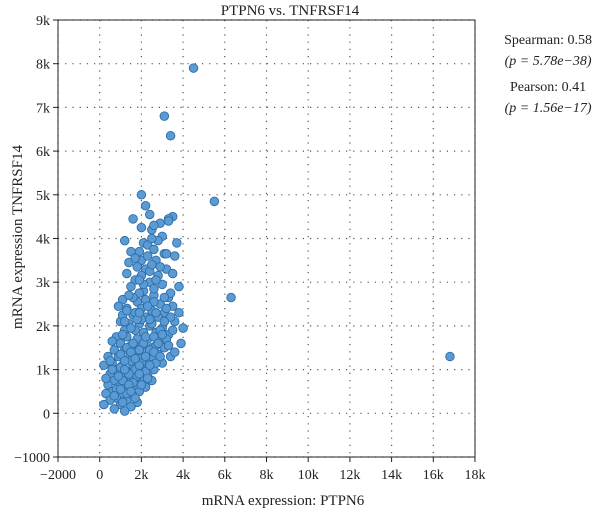 Image resolution: width=600 pixels, height=513 pixels. What do you see at coordinates (43, 283) in the screenshot?
I see `y-tick-label: 3k` at bounding box center [43, 283].